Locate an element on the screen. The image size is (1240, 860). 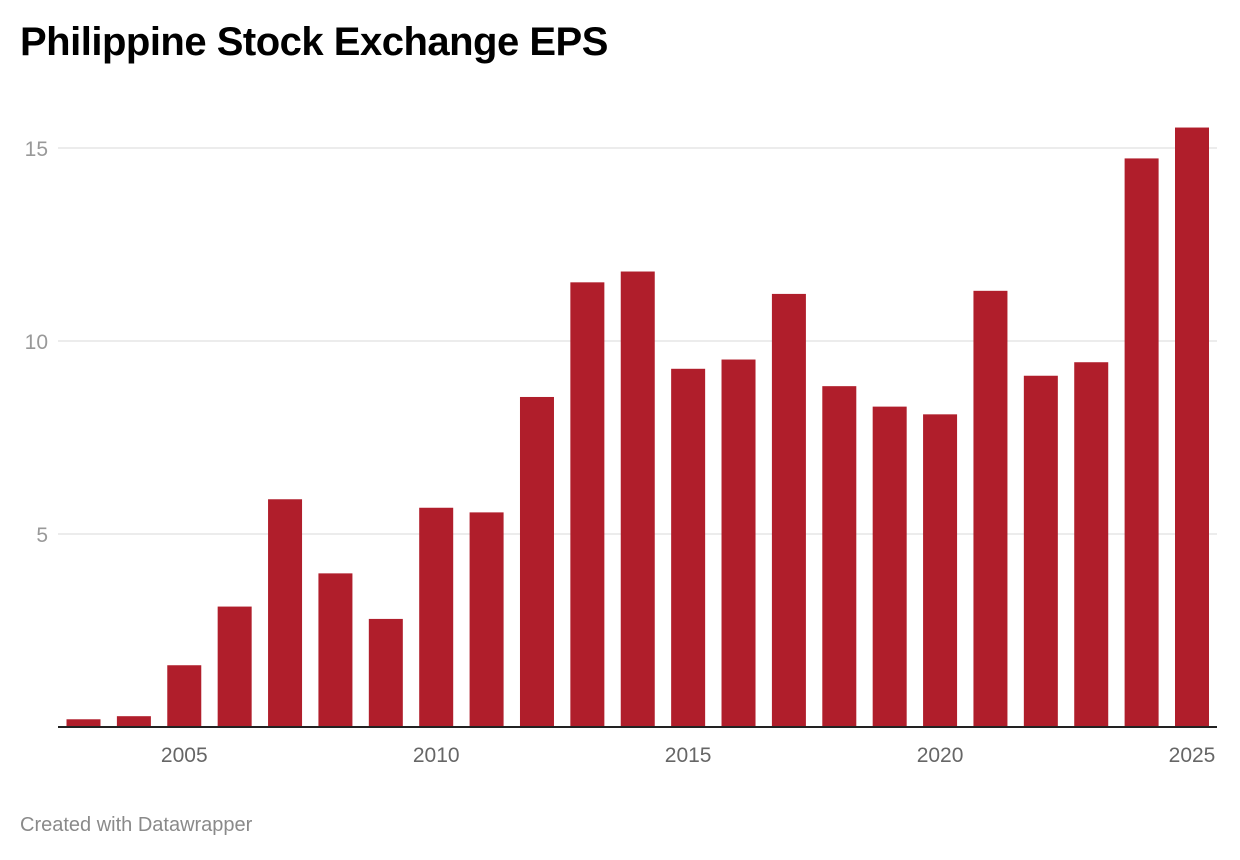
x-tick-label-2005: 2005 is located at coordinates (184, 755).